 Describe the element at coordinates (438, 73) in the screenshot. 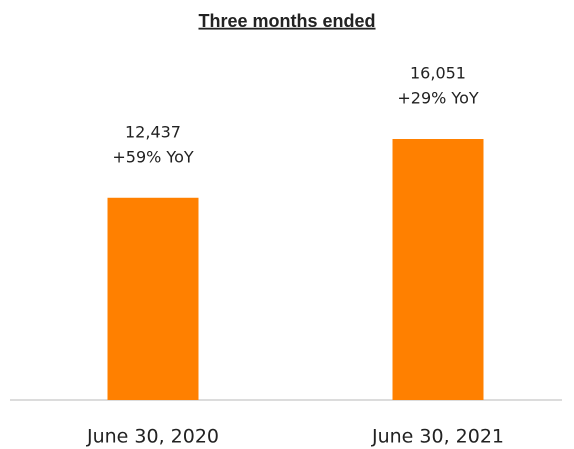

I see `value-label: 16,051` at that location.